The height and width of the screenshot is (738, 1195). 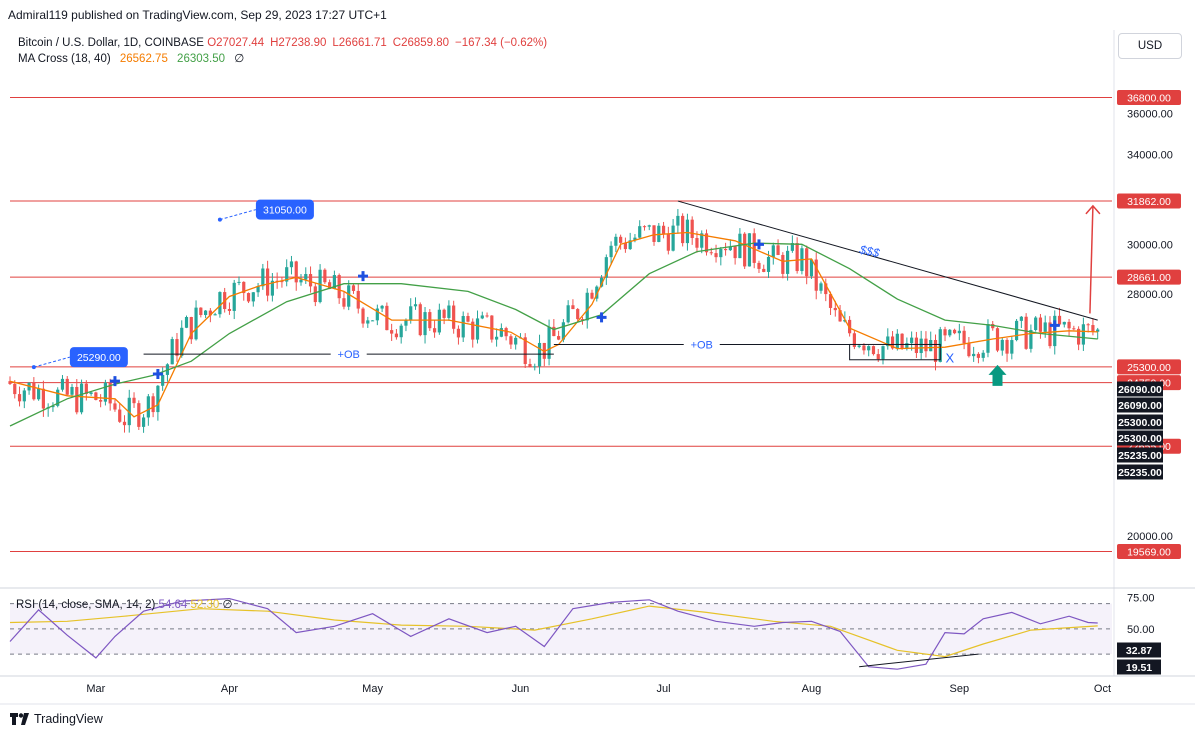 What do you see at coordinates (64, 59) in the screenshot?
I see `ma-indicator-label: MA Cross (18, 40)` at bounding box center [64, 59].